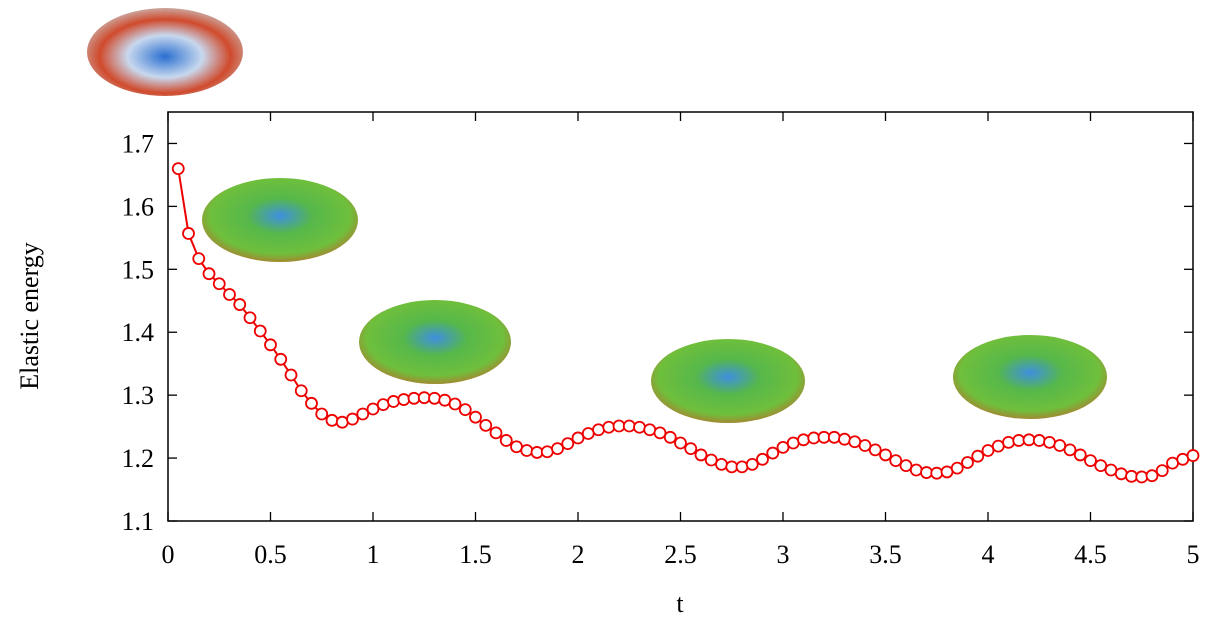  Describe the element at coordinates (29, 316) in the screenshot. I see `y-axis-label: Elastic energy` at that location.